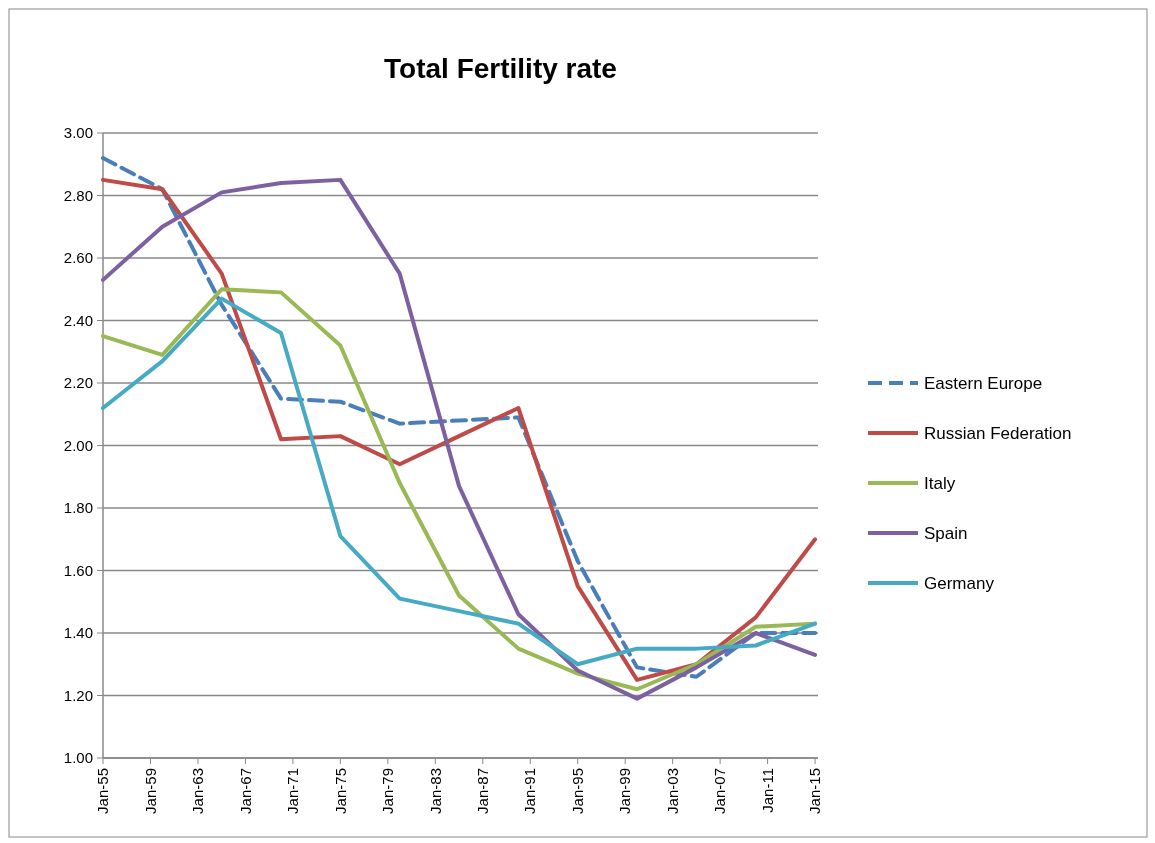  Describe the element at coordinates (959, 583) in the screenshot. I see `legend-label: Germany` at that location.